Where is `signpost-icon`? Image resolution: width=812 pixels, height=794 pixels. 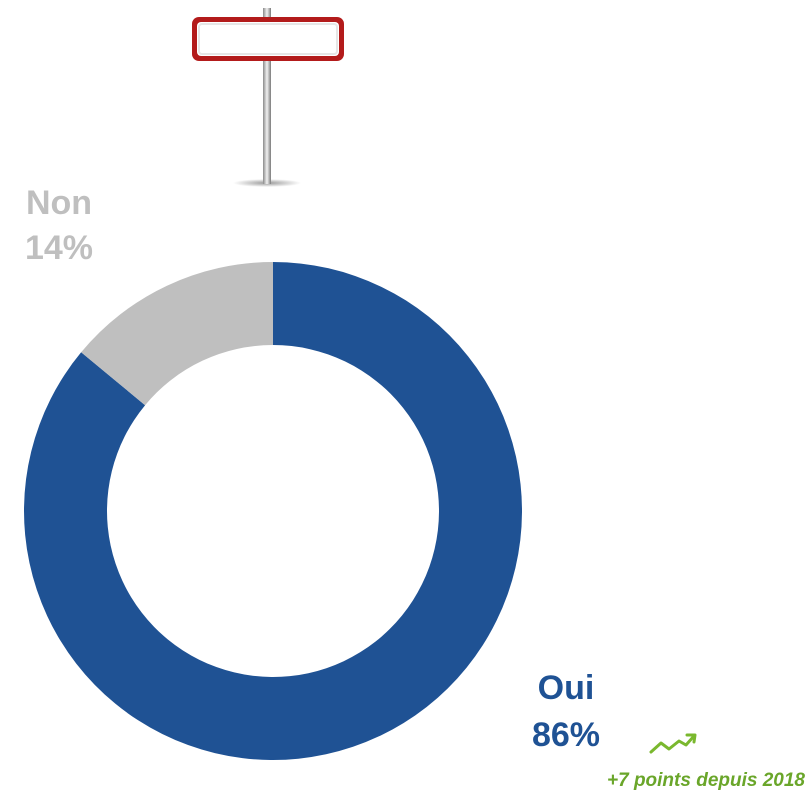 signpost-icon is located at coordinates (268, 97).